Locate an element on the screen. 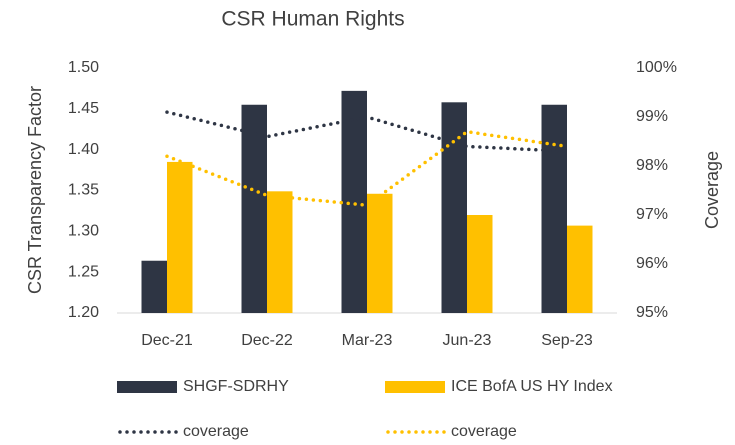  y2-tick-label: 97% is located at coordinates (652, 214).